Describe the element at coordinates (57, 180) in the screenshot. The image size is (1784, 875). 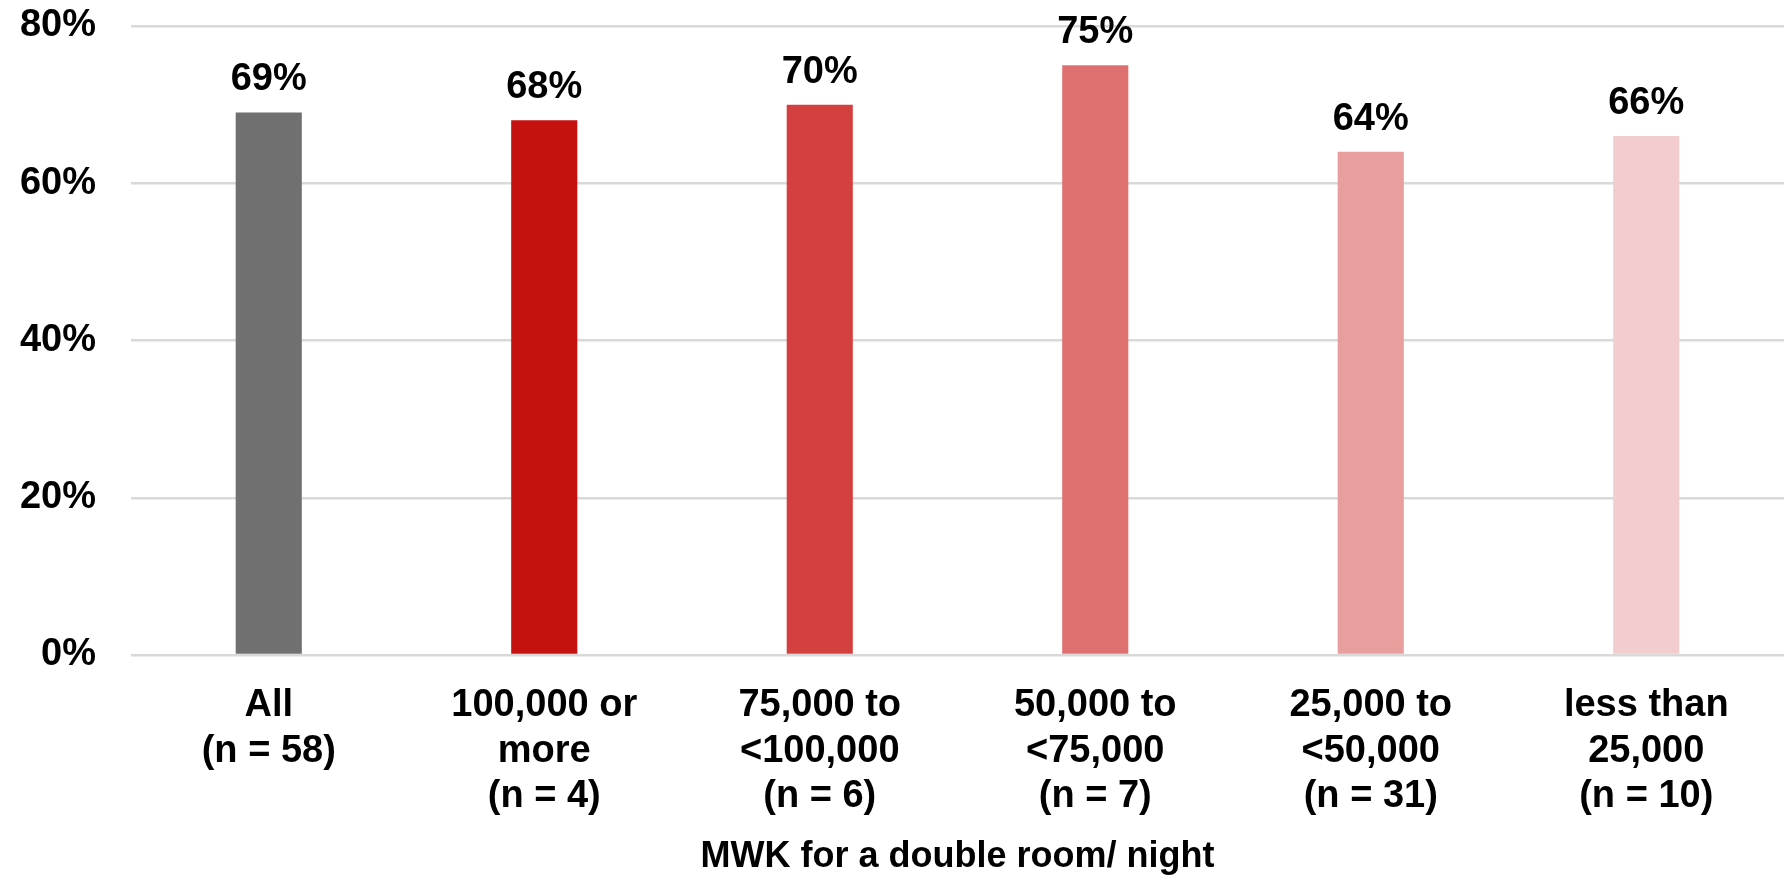
I see `y-tick-label: 60%` at that location.